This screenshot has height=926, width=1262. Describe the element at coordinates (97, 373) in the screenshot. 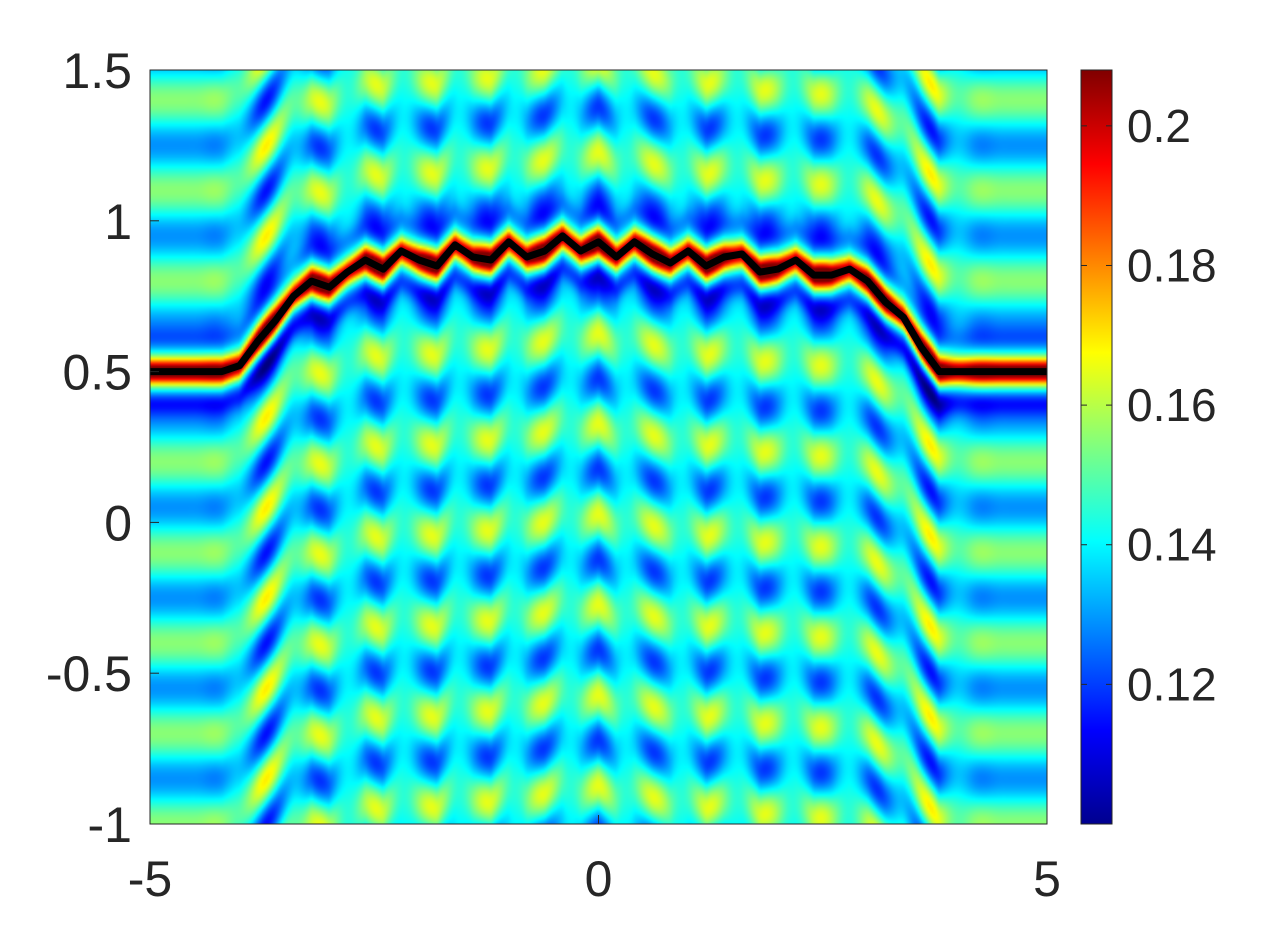

I see `y-tick-label: 0.5` at that location.